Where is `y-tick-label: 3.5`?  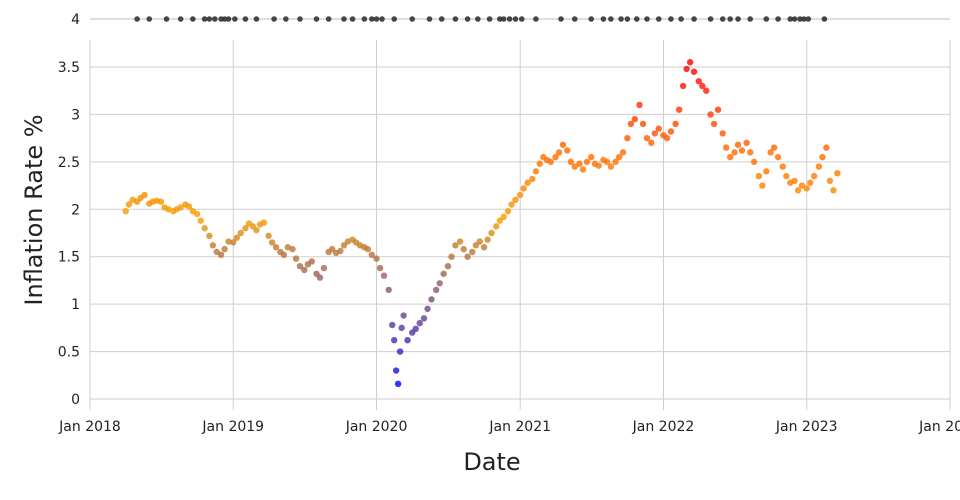
y-tick-label: 3.5 is located at coordinates (69, 68).